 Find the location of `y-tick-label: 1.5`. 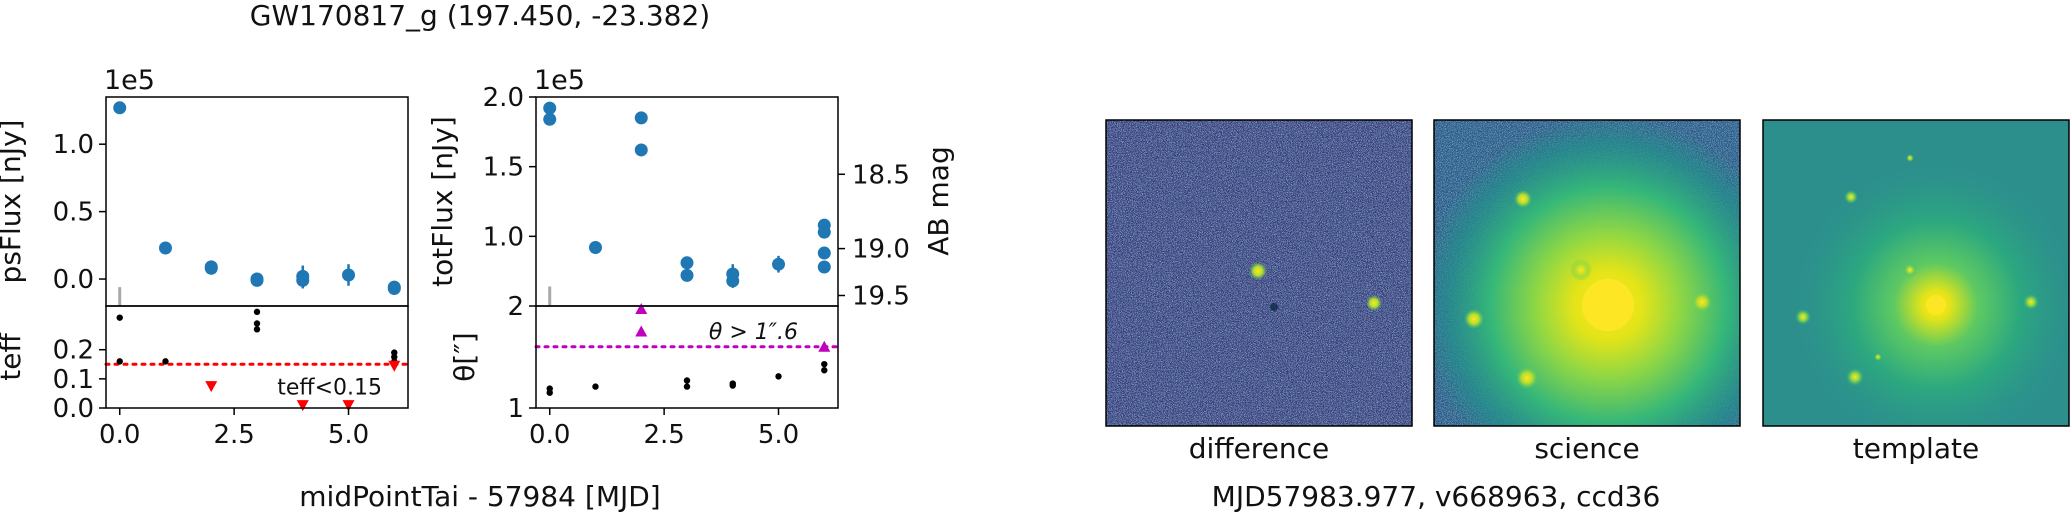

y-tick-label: 1.5 is located at coordinates (503, 168).